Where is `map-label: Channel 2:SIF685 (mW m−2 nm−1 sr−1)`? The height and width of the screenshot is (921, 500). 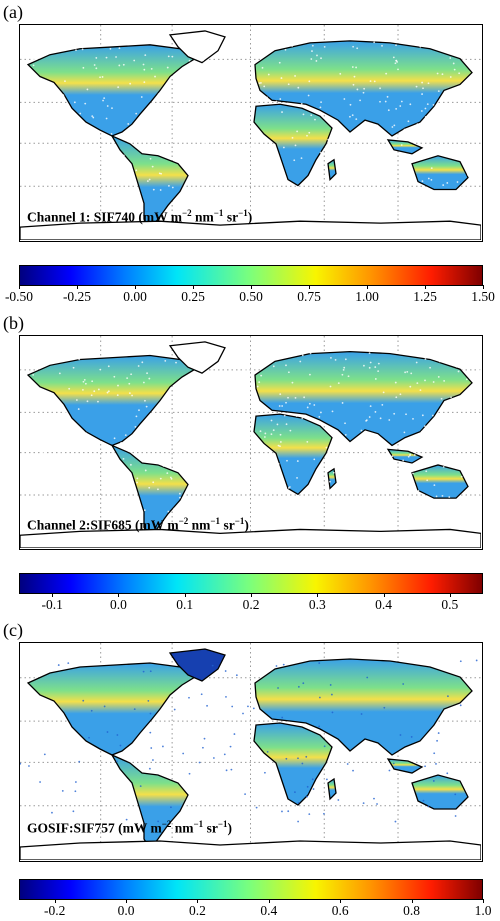
map-label: Channel 2:SIF685 (mW m−2 nm−1 sr−1) is located at coordinates (138, 525).